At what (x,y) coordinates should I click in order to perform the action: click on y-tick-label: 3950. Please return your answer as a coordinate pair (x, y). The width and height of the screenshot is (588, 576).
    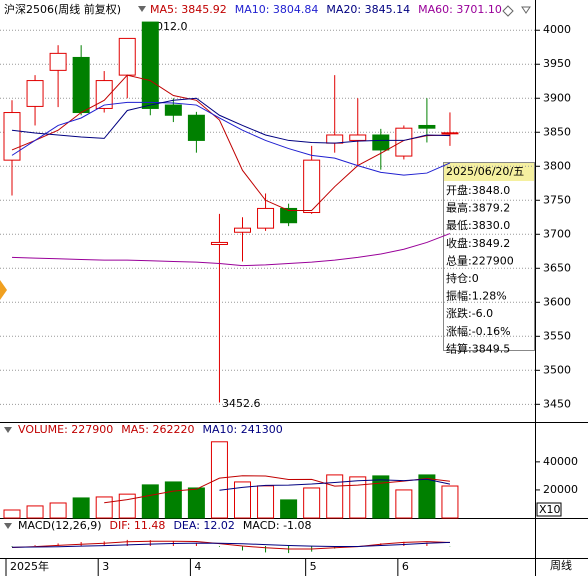
    Looking at the image, I should click on (557, 63).